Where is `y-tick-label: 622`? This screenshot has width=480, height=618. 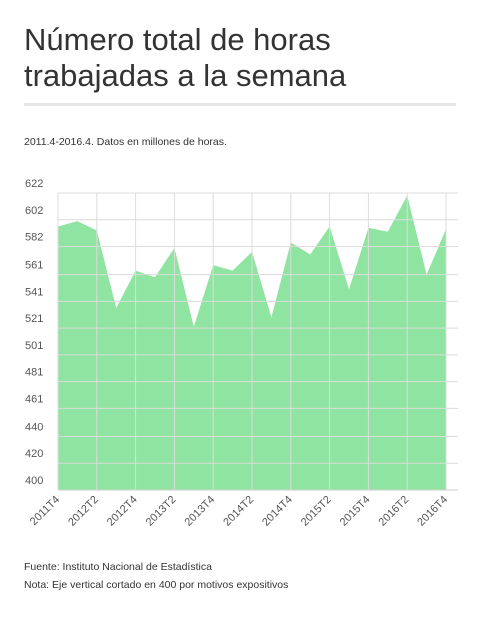 y-tick-label: 622 is located at coordinates (34, 184).